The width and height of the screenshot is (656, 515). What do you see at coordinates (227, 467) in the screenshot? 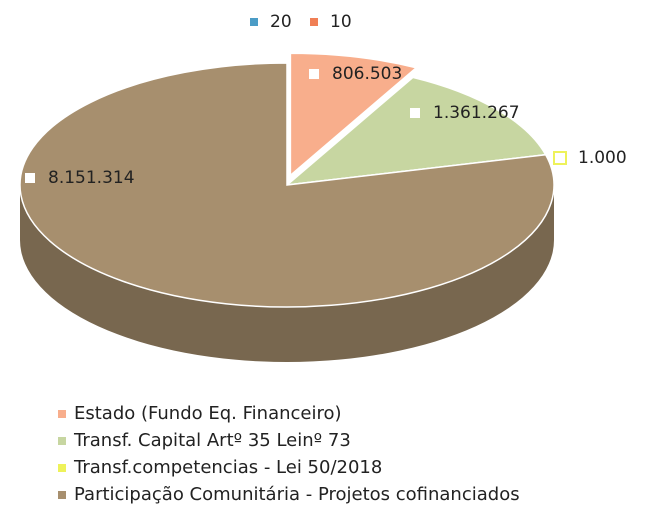
I see `legend-label: Transf.competencias - Lei 50/2018` at bounding box center [227, 467].